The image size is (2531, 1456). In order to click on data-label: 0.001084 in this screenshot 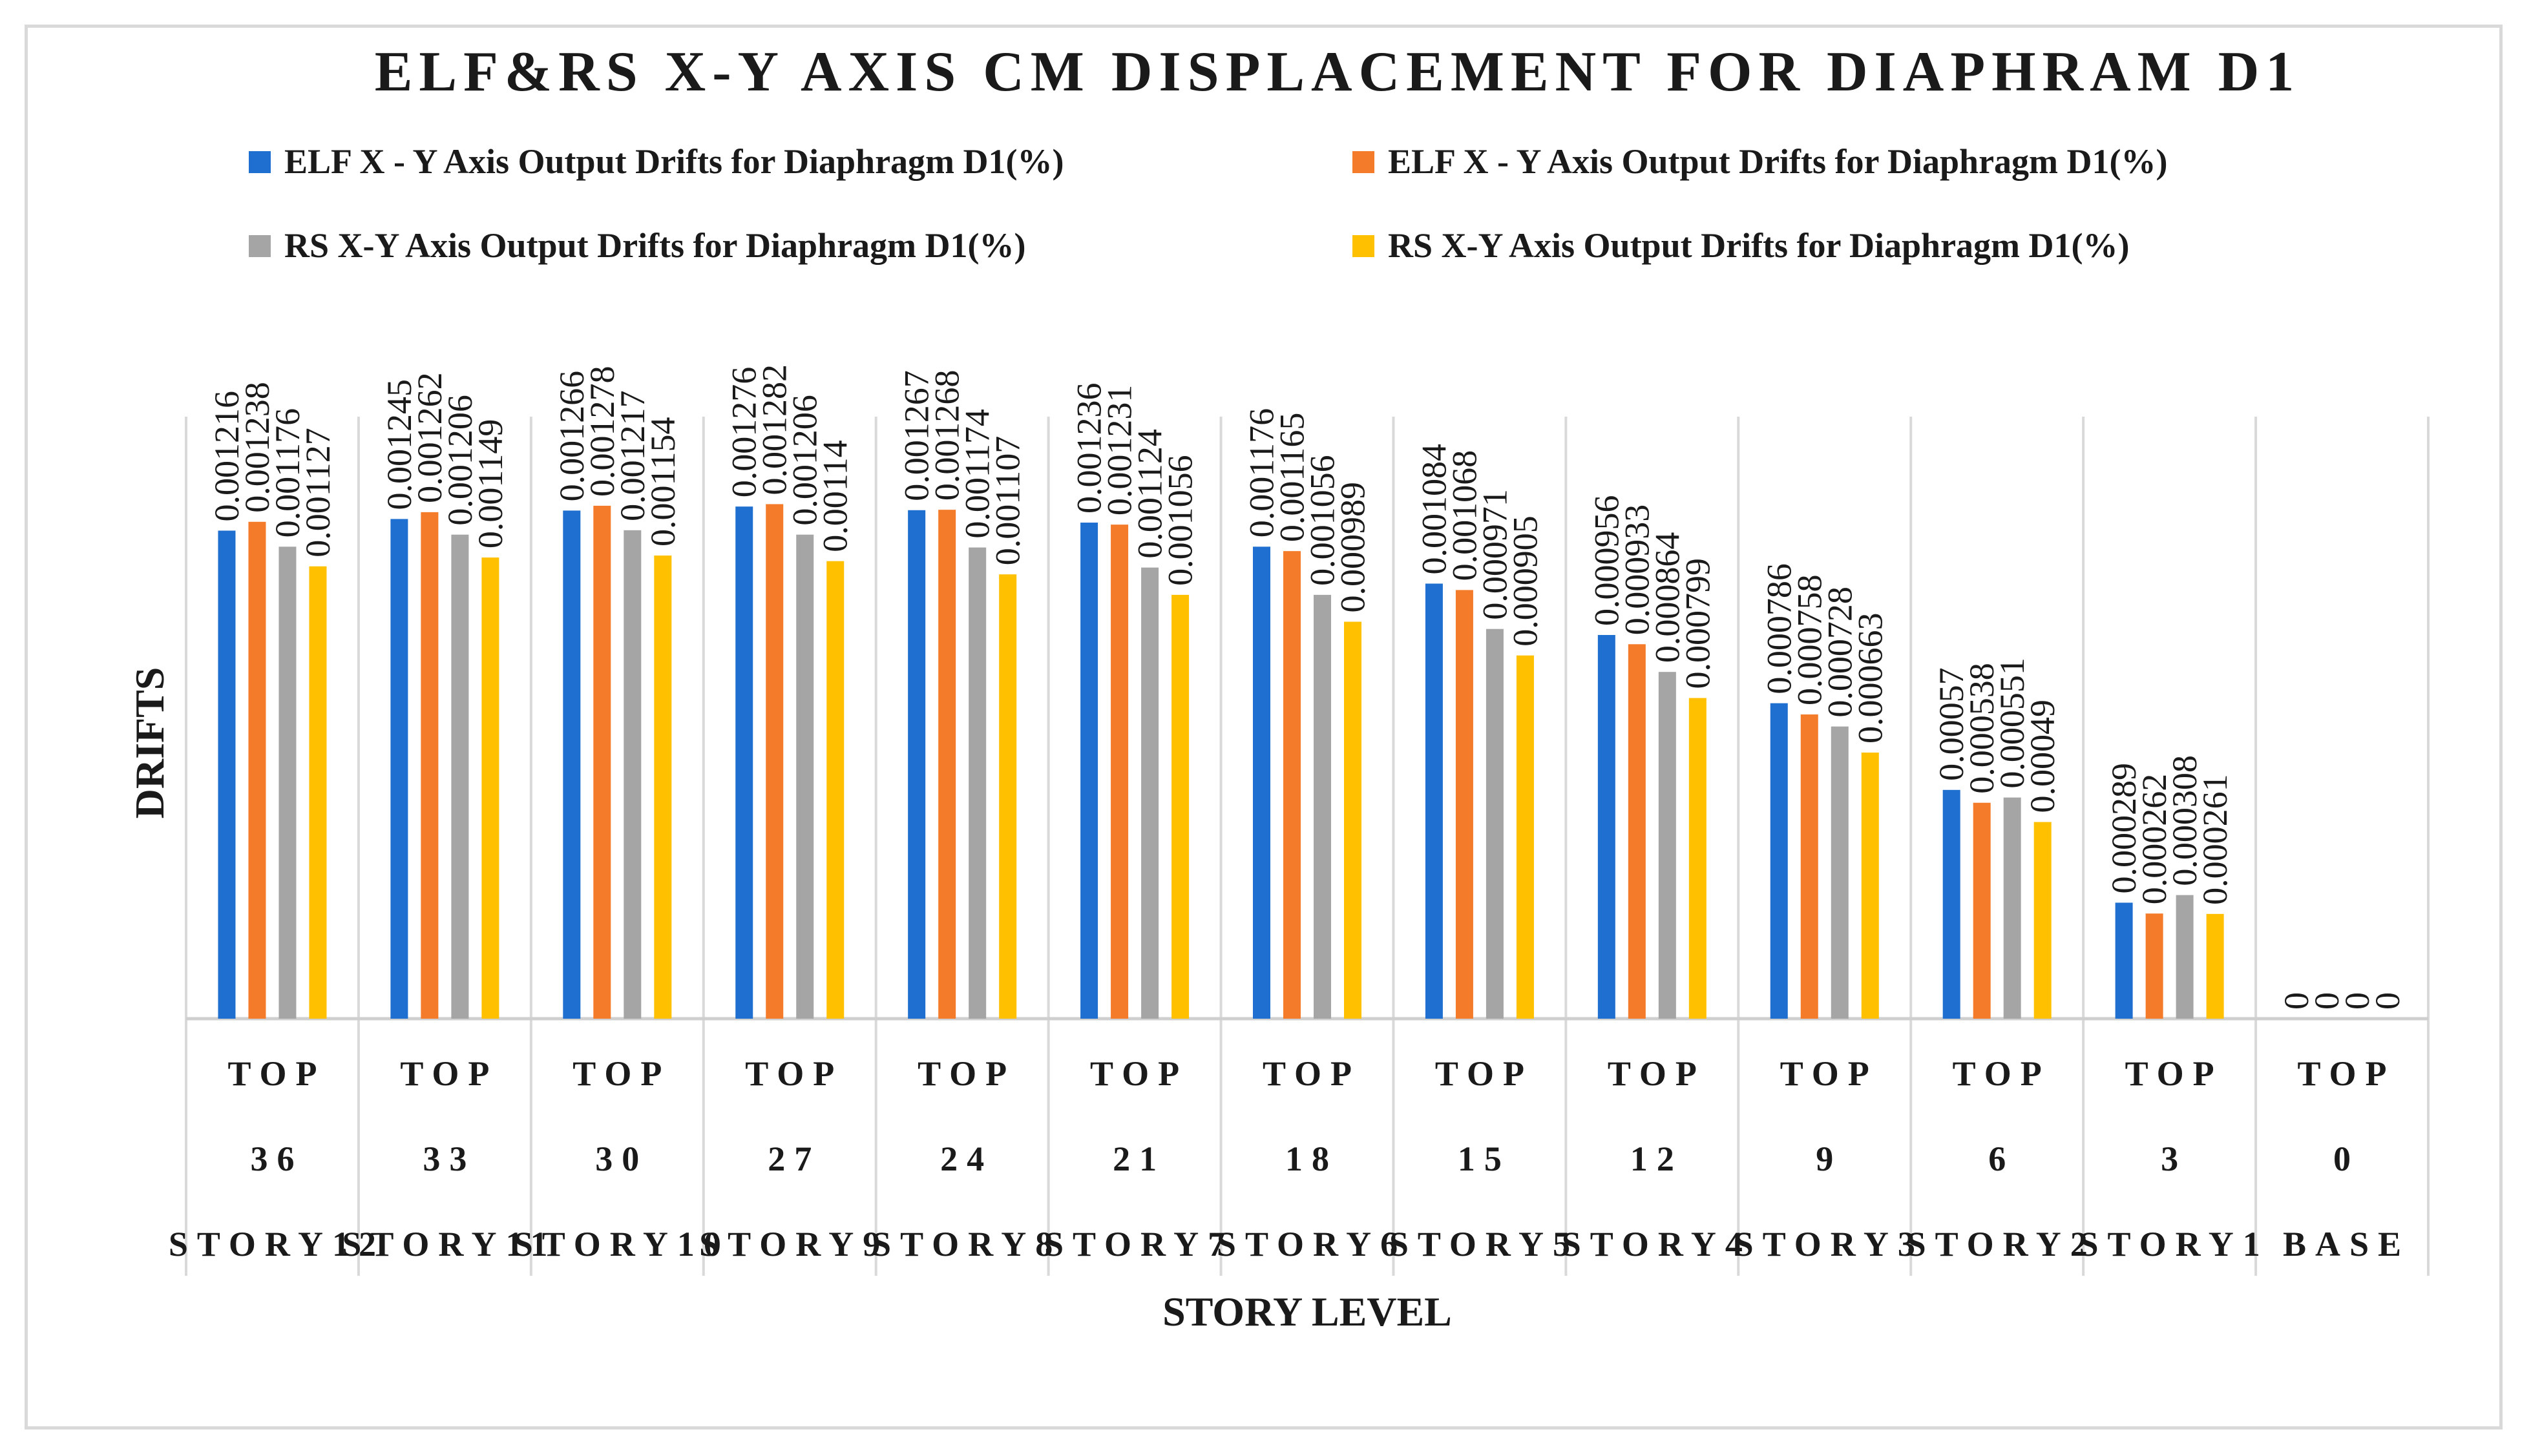, I will do `click(1433, 510)`.